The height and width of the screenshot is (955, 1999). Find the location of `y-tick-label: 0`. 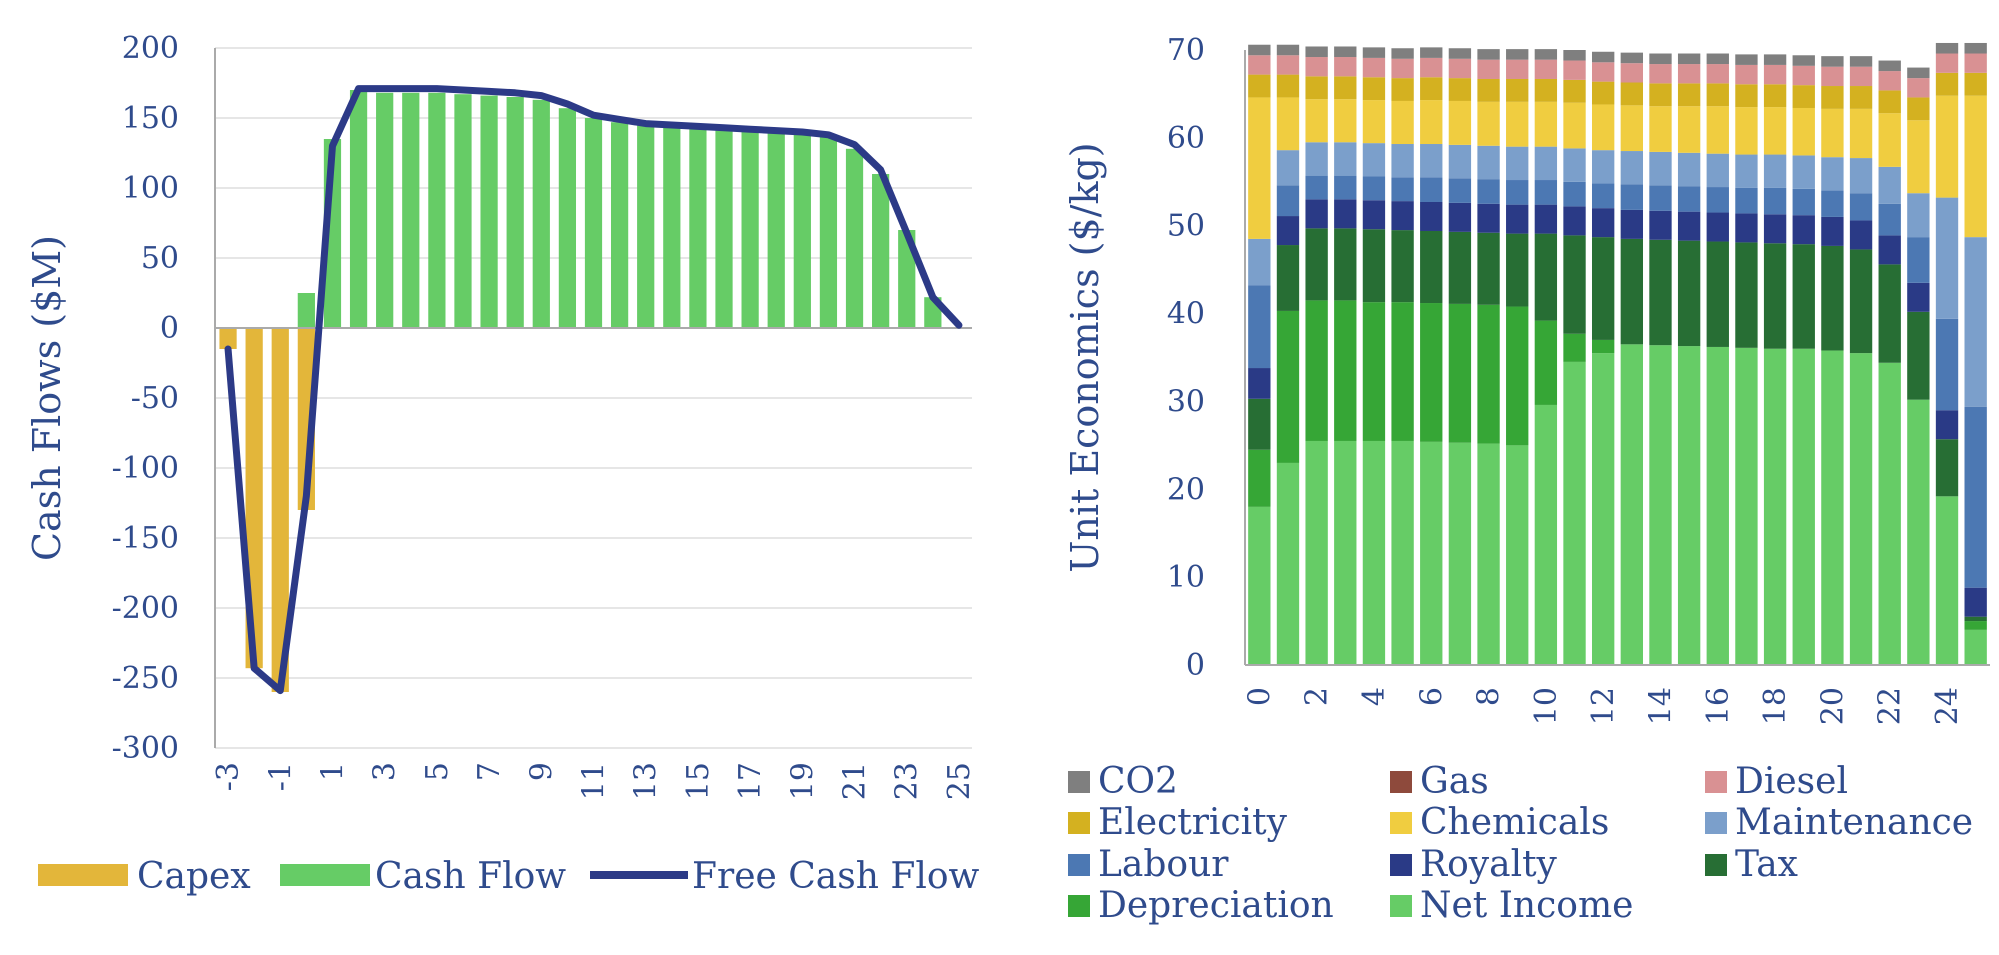

y-tick-label: 0 is located at coordinates (169, 328).